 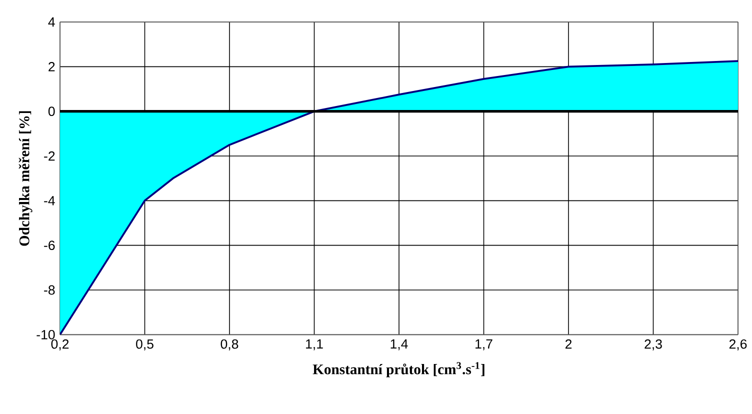 What do you see at coordinates (49, 156) in the screenshot?
I see `y-tick-label: -2` at bounding box center [49, 156].